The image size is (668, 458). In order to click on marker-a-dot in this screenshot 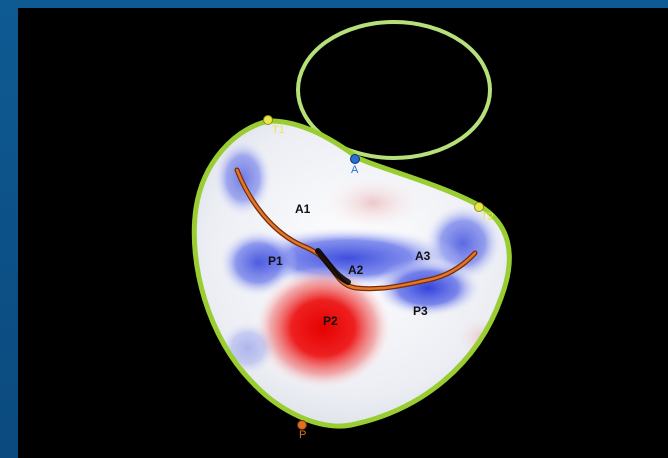, I will do `click(355, 159)`.